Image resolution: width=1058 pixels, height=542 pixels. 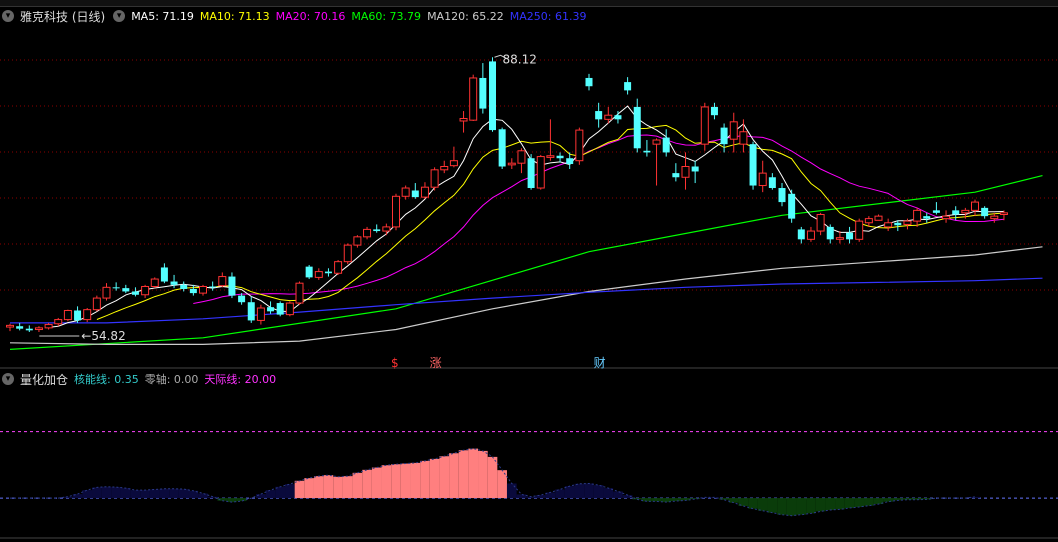 I want to click on high-pointer, so click(x=501, y=57).